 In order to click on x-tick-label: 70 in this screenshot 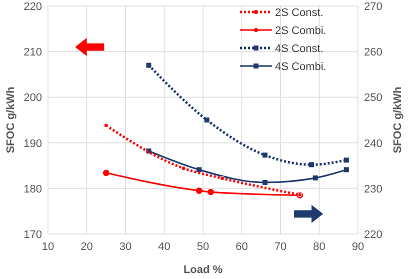, I will do `click(280, 247)`.